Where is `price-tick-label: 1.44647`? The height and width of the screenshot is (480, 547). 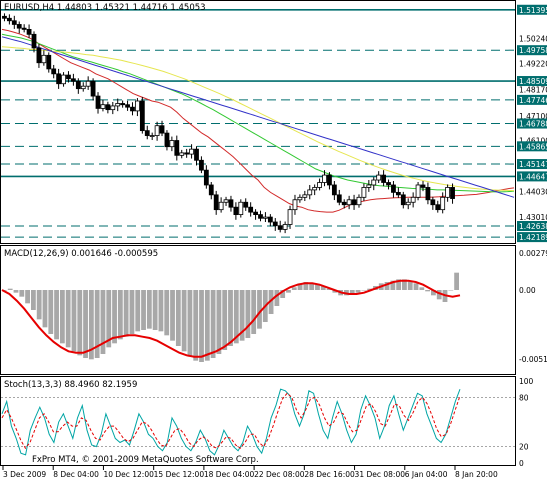
price-tick-label: 1.44647 is located at coordinates (533, 176).